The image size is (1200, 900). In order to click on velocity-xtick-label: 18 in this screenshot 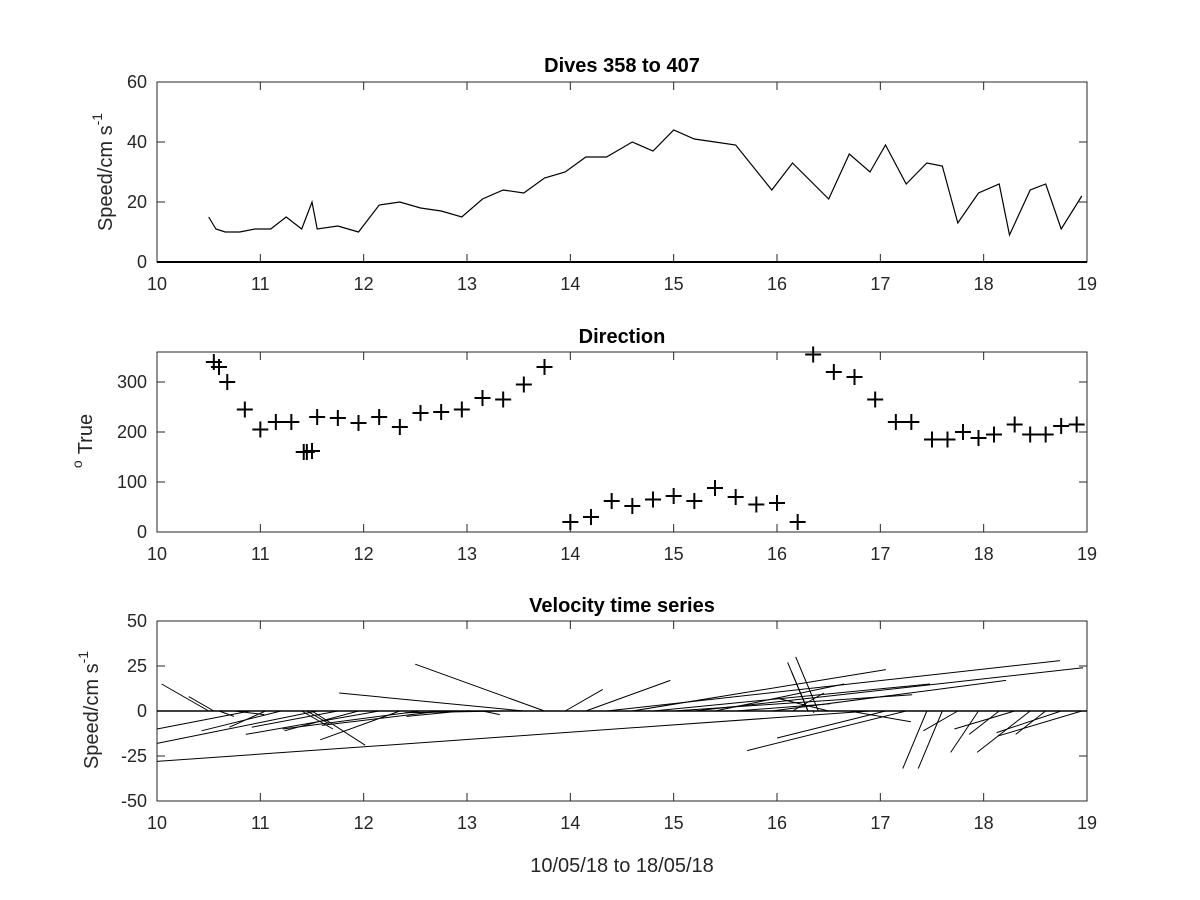, I will do `click(984, 823)`.